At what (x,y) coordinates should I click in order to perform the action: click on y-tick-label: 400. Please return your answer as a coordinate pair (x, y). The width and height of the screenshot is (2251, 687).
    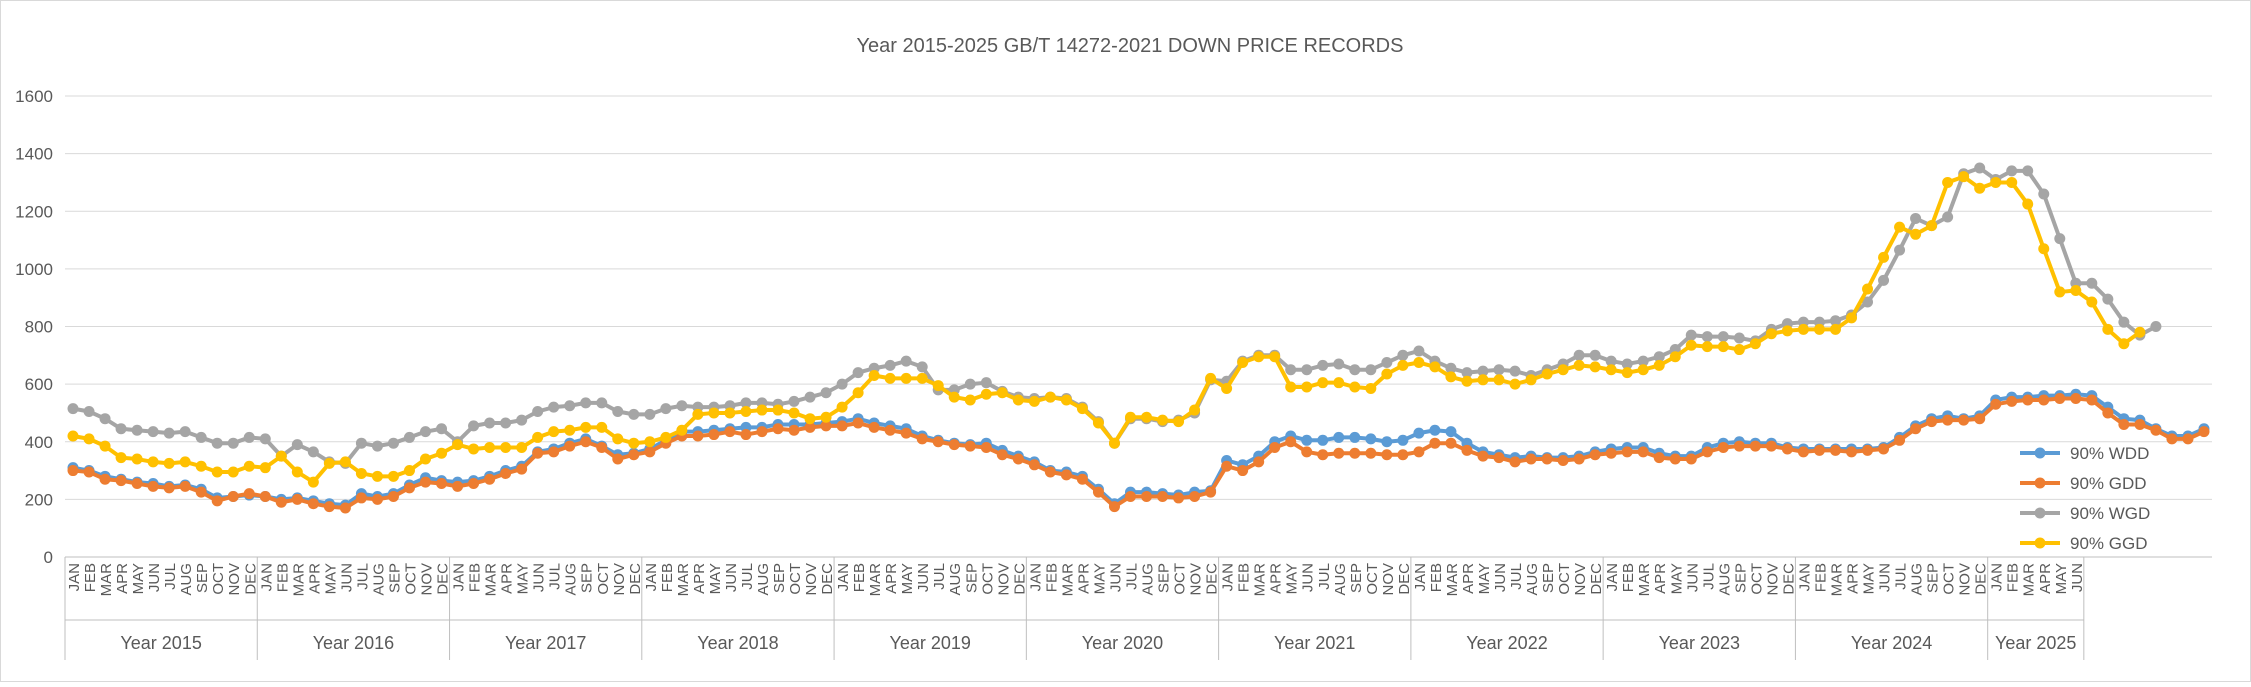
    Looking at the image, I should click on (39, 442).